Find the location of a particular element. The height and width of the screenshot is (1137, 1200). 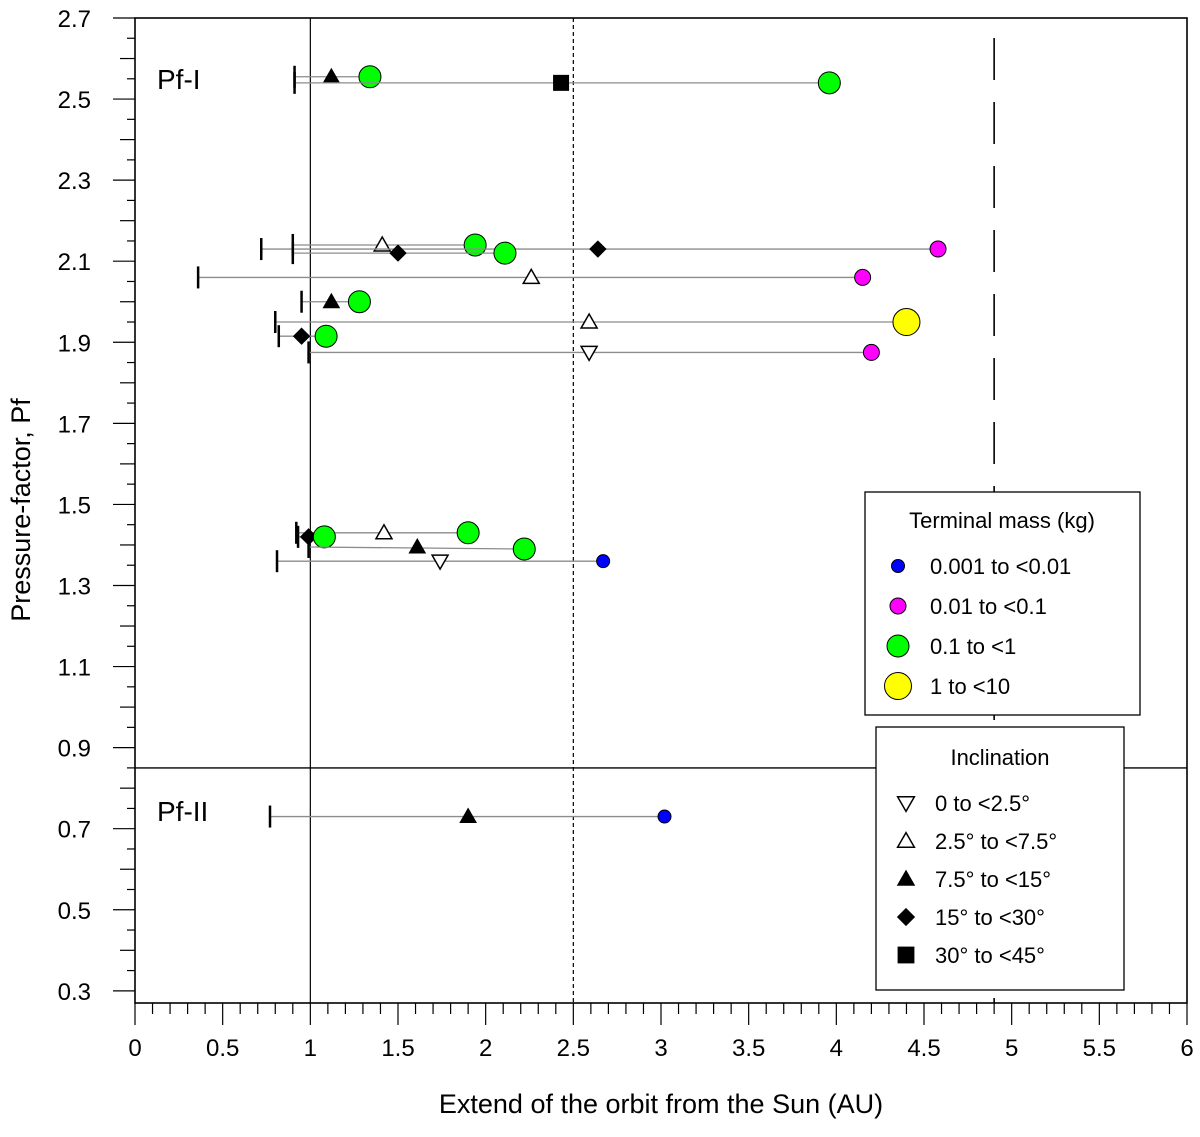

x-tick-label: 6 is located at coordinates (1186, 1048).